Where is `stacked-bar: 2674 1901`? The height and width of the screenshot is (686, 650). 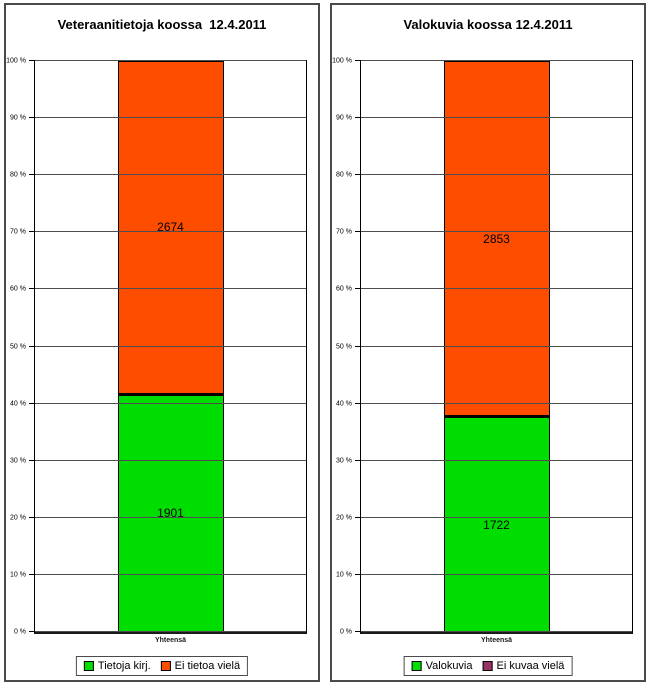 stacked-bar: 2674 1901 is located at coordinates (170, 346).